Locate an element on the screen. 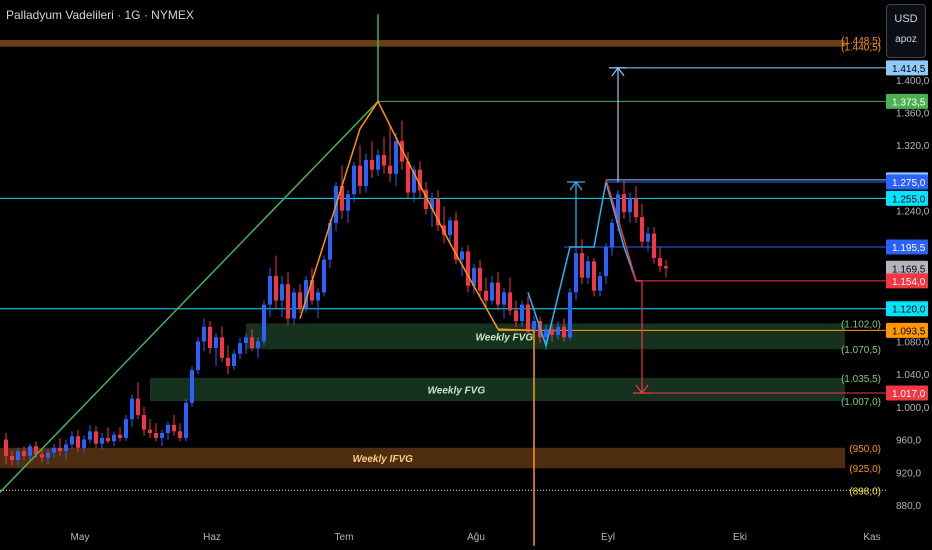  time-tick-label: Tem is located at coordinates (344, 537).